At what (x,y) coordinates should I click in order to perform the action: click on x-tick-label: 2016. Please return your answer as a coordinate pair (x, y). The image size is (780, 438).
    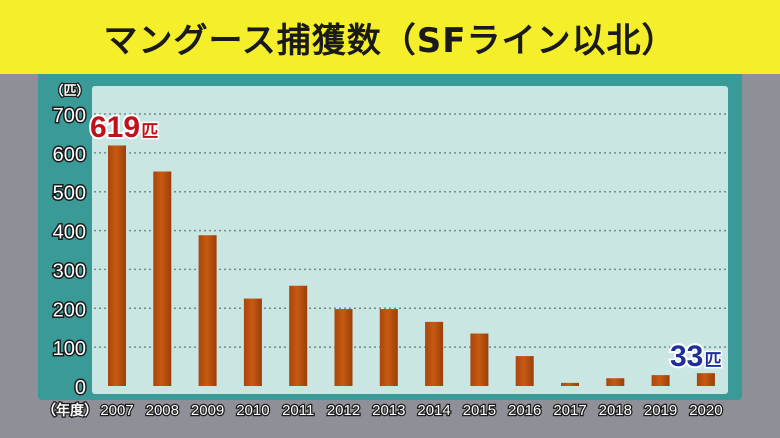
    Looking at the image, I should click on (524, 410).